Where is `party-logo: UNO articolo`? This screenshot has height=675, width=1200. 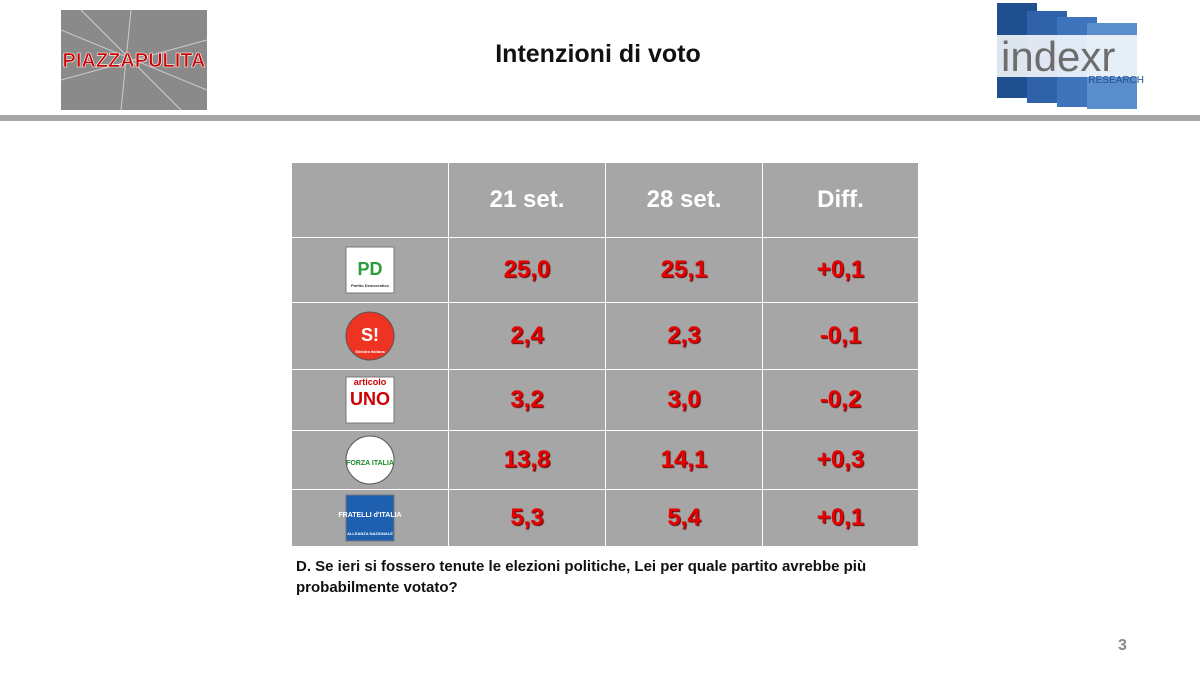 party-logo: UNO articolo is located at coordinates (370, 400).